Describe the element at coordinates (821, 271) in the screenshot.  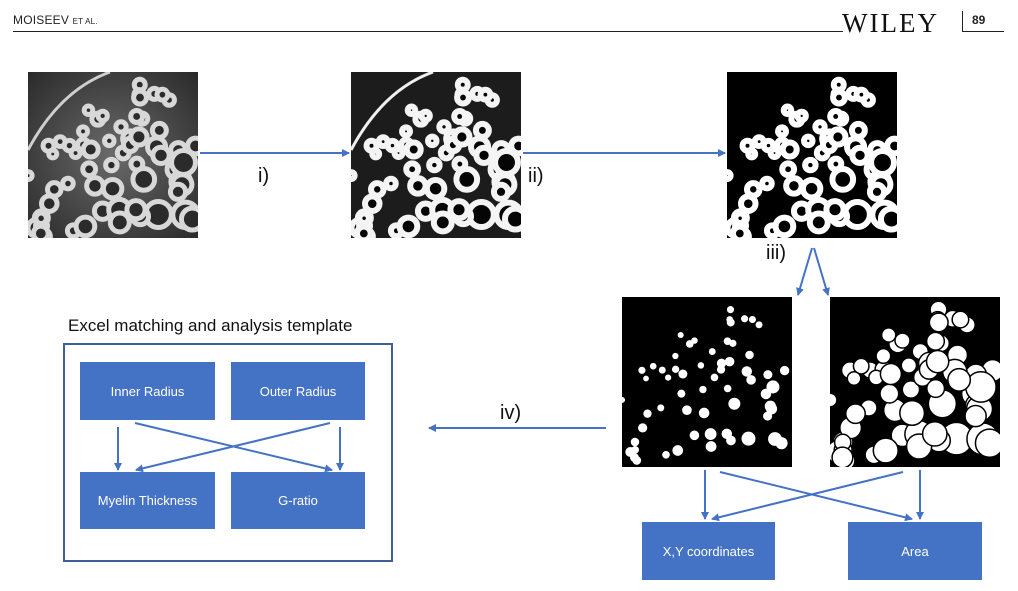
I see `arrow-iii-right` at that location.